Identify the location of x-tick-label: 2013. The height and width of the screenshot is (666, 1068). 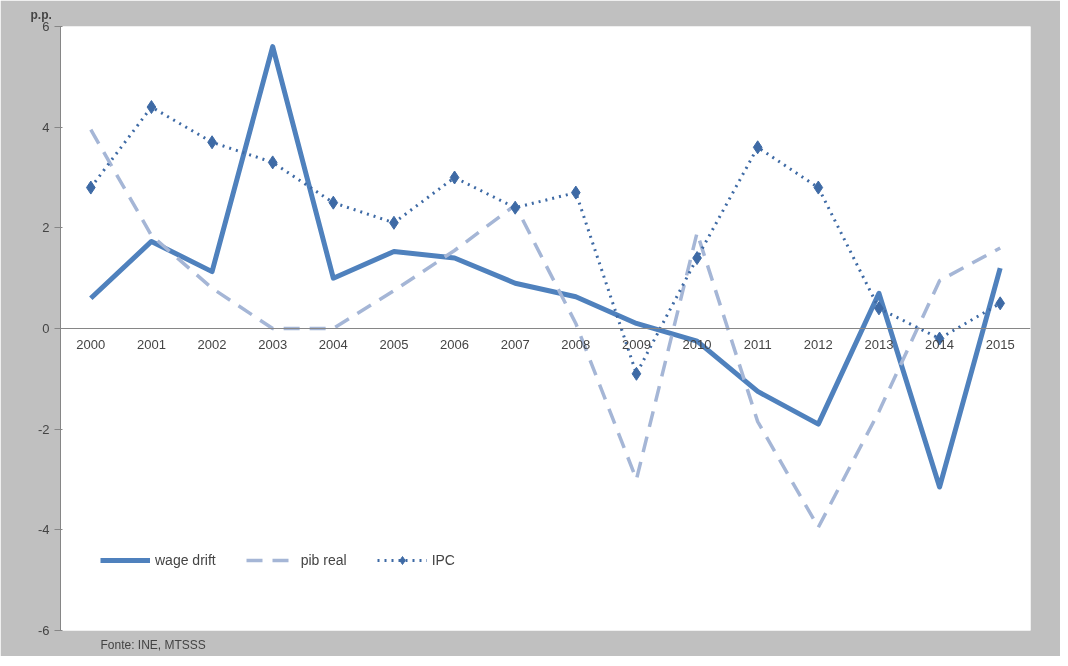
(879, 344).